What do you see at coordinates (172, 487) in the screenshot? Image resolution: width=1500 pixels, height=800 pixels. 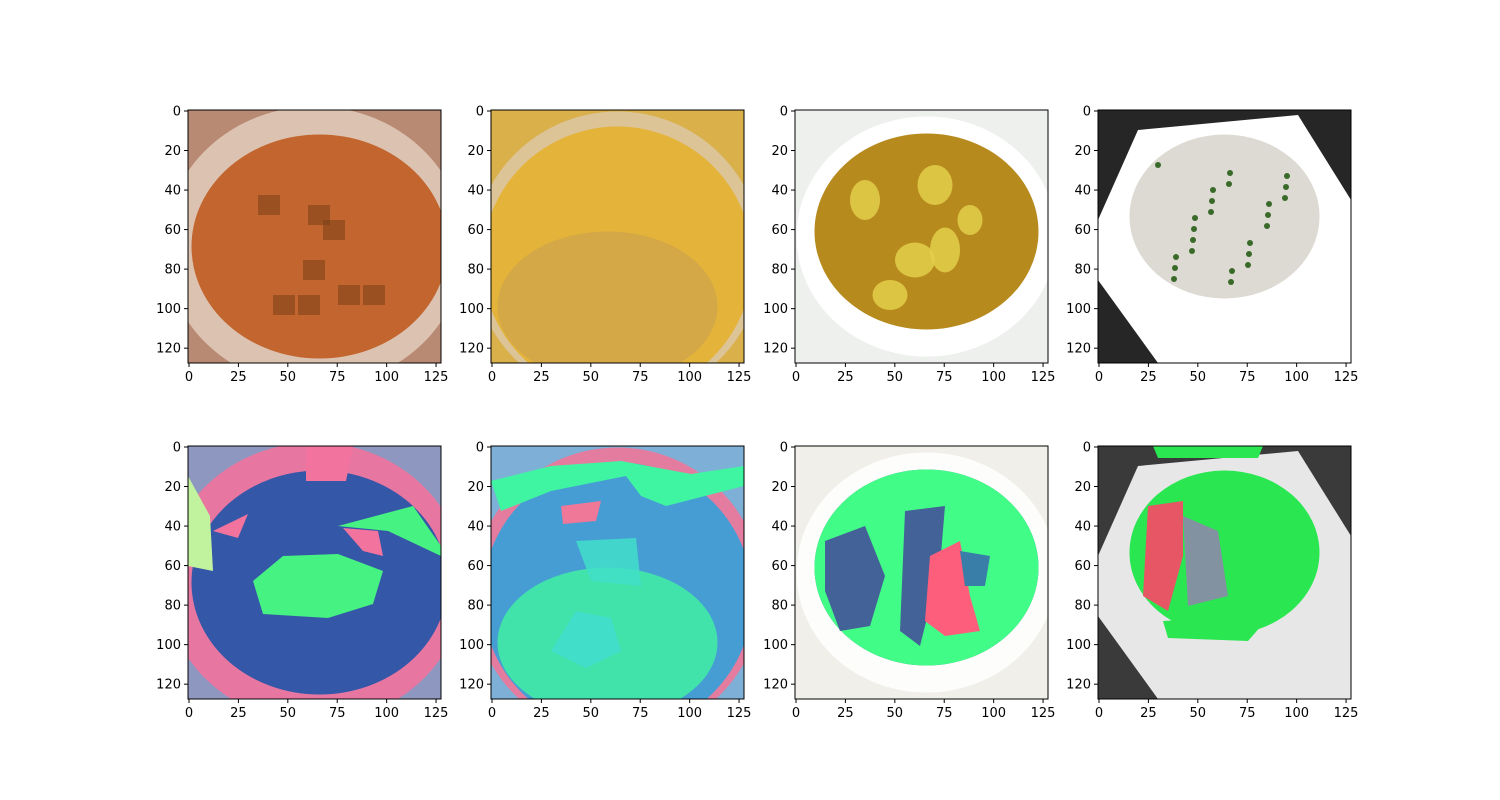 I see `bottom-1-ytick-label: 20` at bounding box center [172, 487].